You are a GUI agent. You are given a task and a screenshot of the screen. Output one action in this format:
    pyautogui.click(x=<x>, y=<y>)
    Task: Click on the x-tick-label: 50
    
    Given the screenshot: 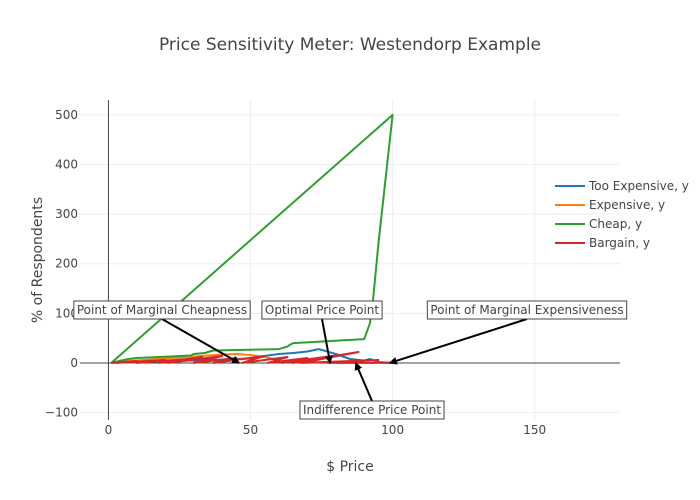 What is the action you would take?
    pyautogui.click(x=250, y=430)
    